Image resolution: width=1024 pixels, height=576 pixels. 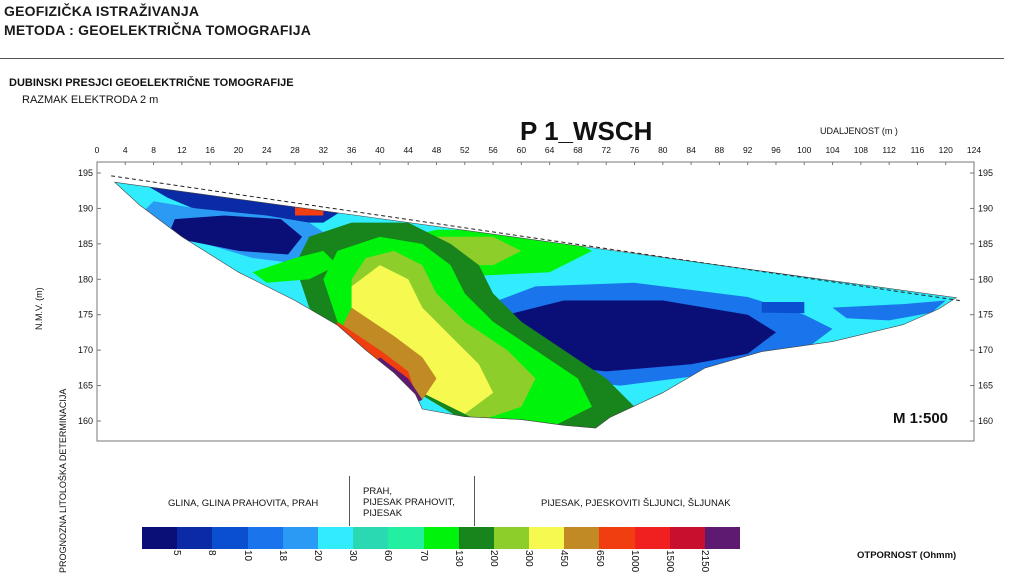 What do you see at coordinates (861, 150) in the screenshot?
I see `x-tick-label: 108` at bounding box center [861, 150].